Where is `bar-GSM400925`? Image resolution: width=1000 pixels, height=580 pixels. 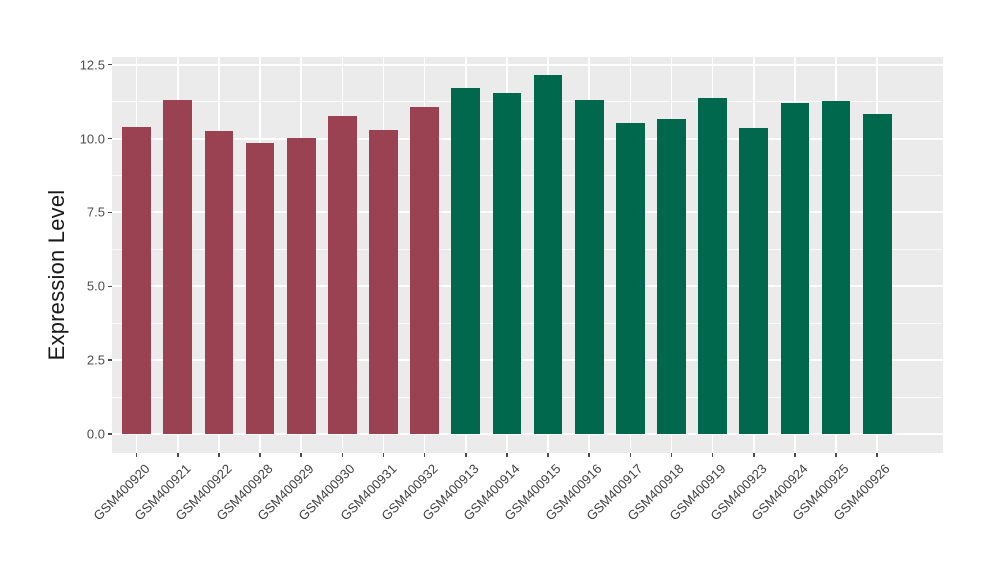
bar-GSM400925 is located at coordinates (836, 268).